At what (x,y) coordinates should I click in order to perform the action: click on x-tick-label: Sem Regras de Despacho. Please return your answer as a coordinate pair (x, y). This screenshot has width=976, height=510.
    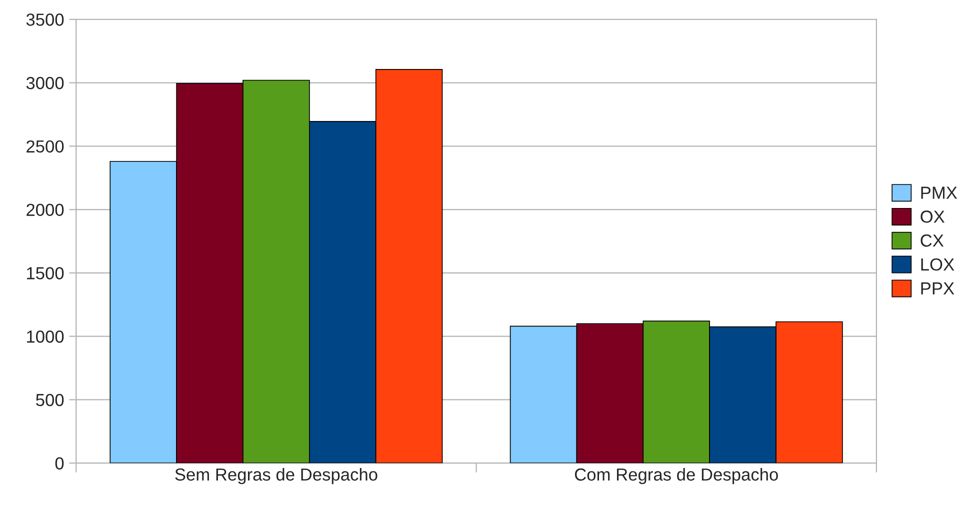
    Looking at the image, I should click on (276, 476).